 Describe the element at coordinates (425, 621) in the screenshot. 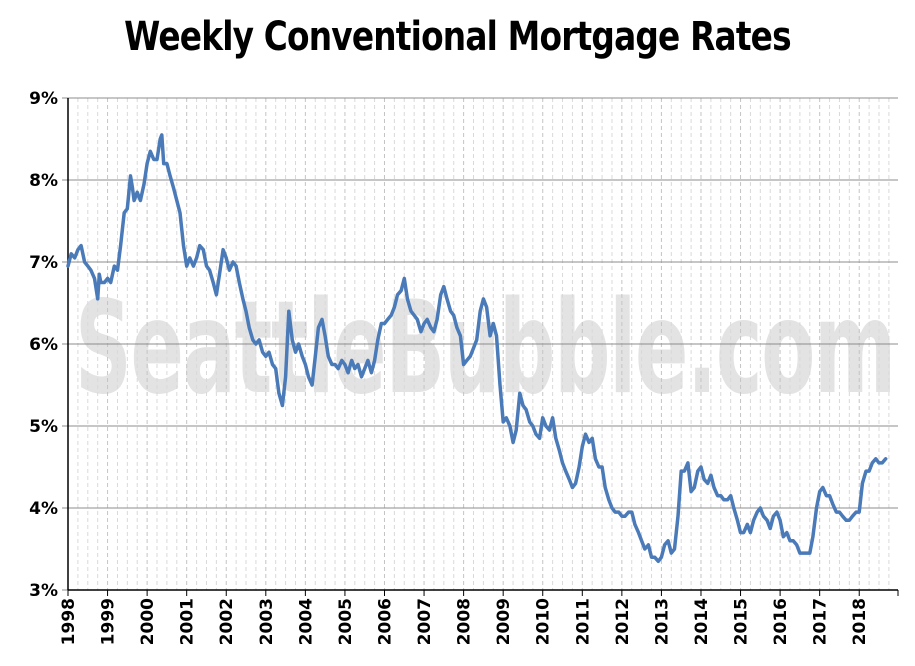

I see `x-tick-label: 2007` at that location.